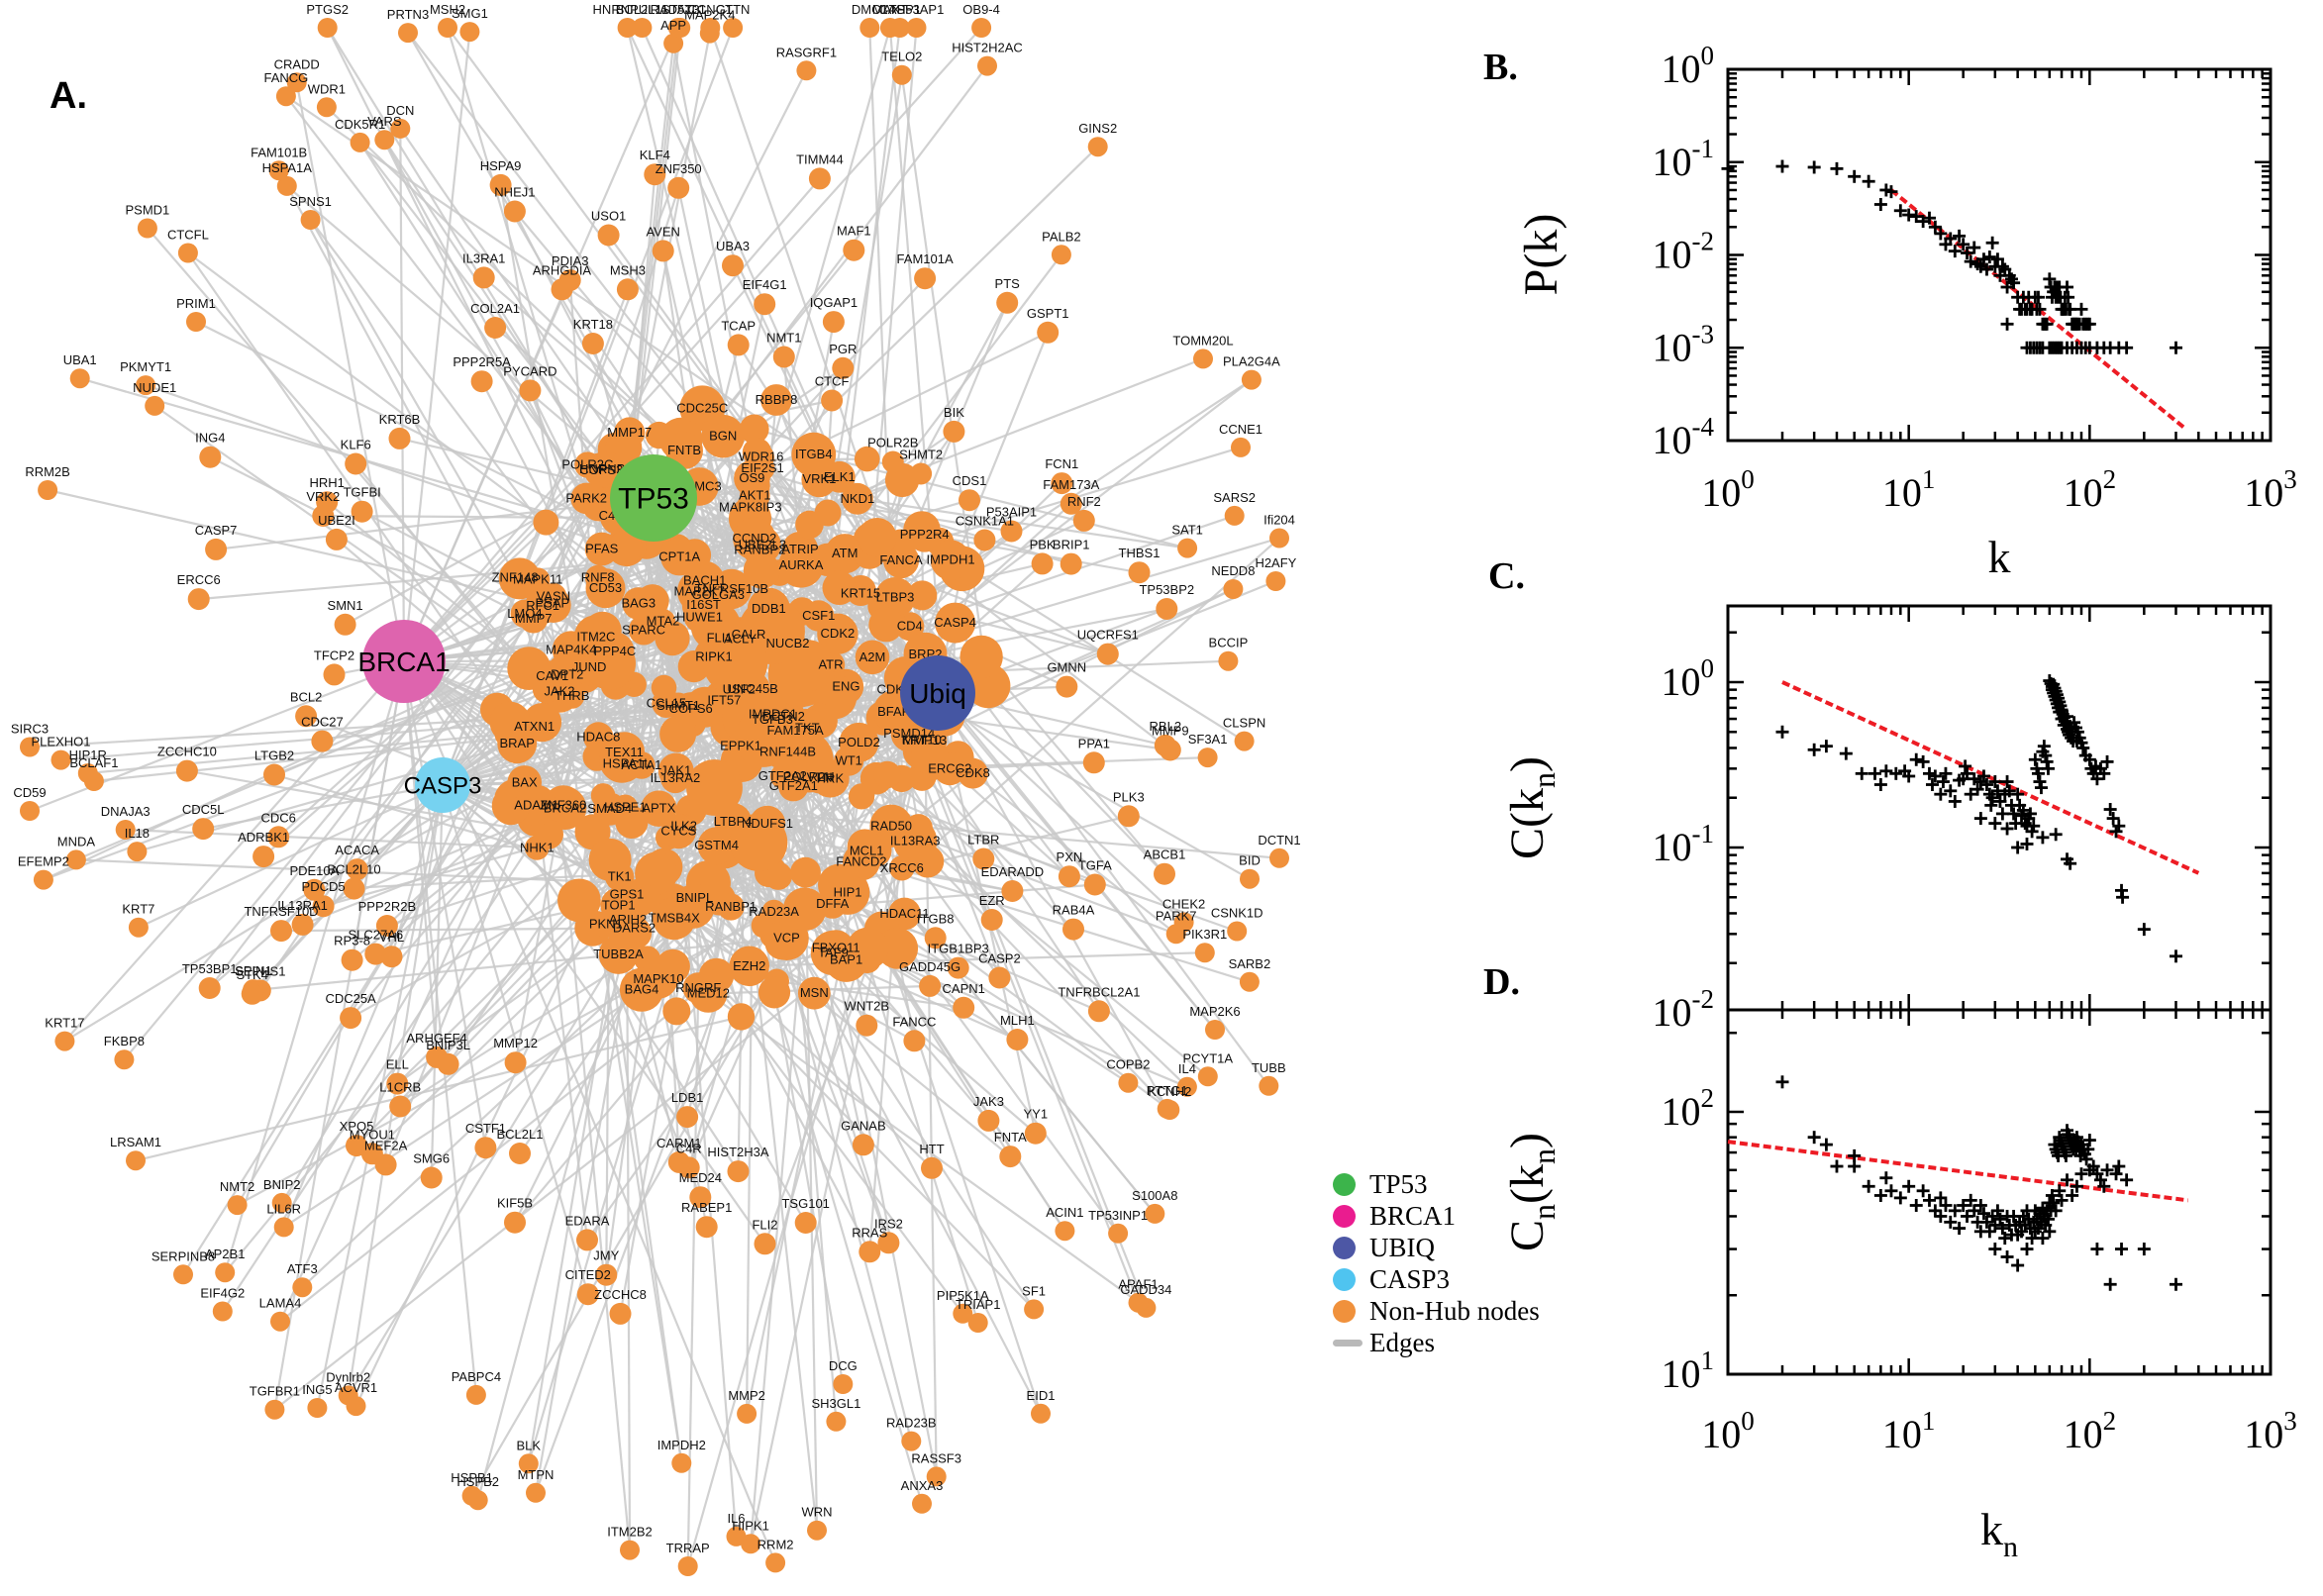 The height and width of the screenshot is (1596, 2323). Describe the element at coordinates (1501, 982) in the screenshot. I see `panel-d-label: D.` at that location.